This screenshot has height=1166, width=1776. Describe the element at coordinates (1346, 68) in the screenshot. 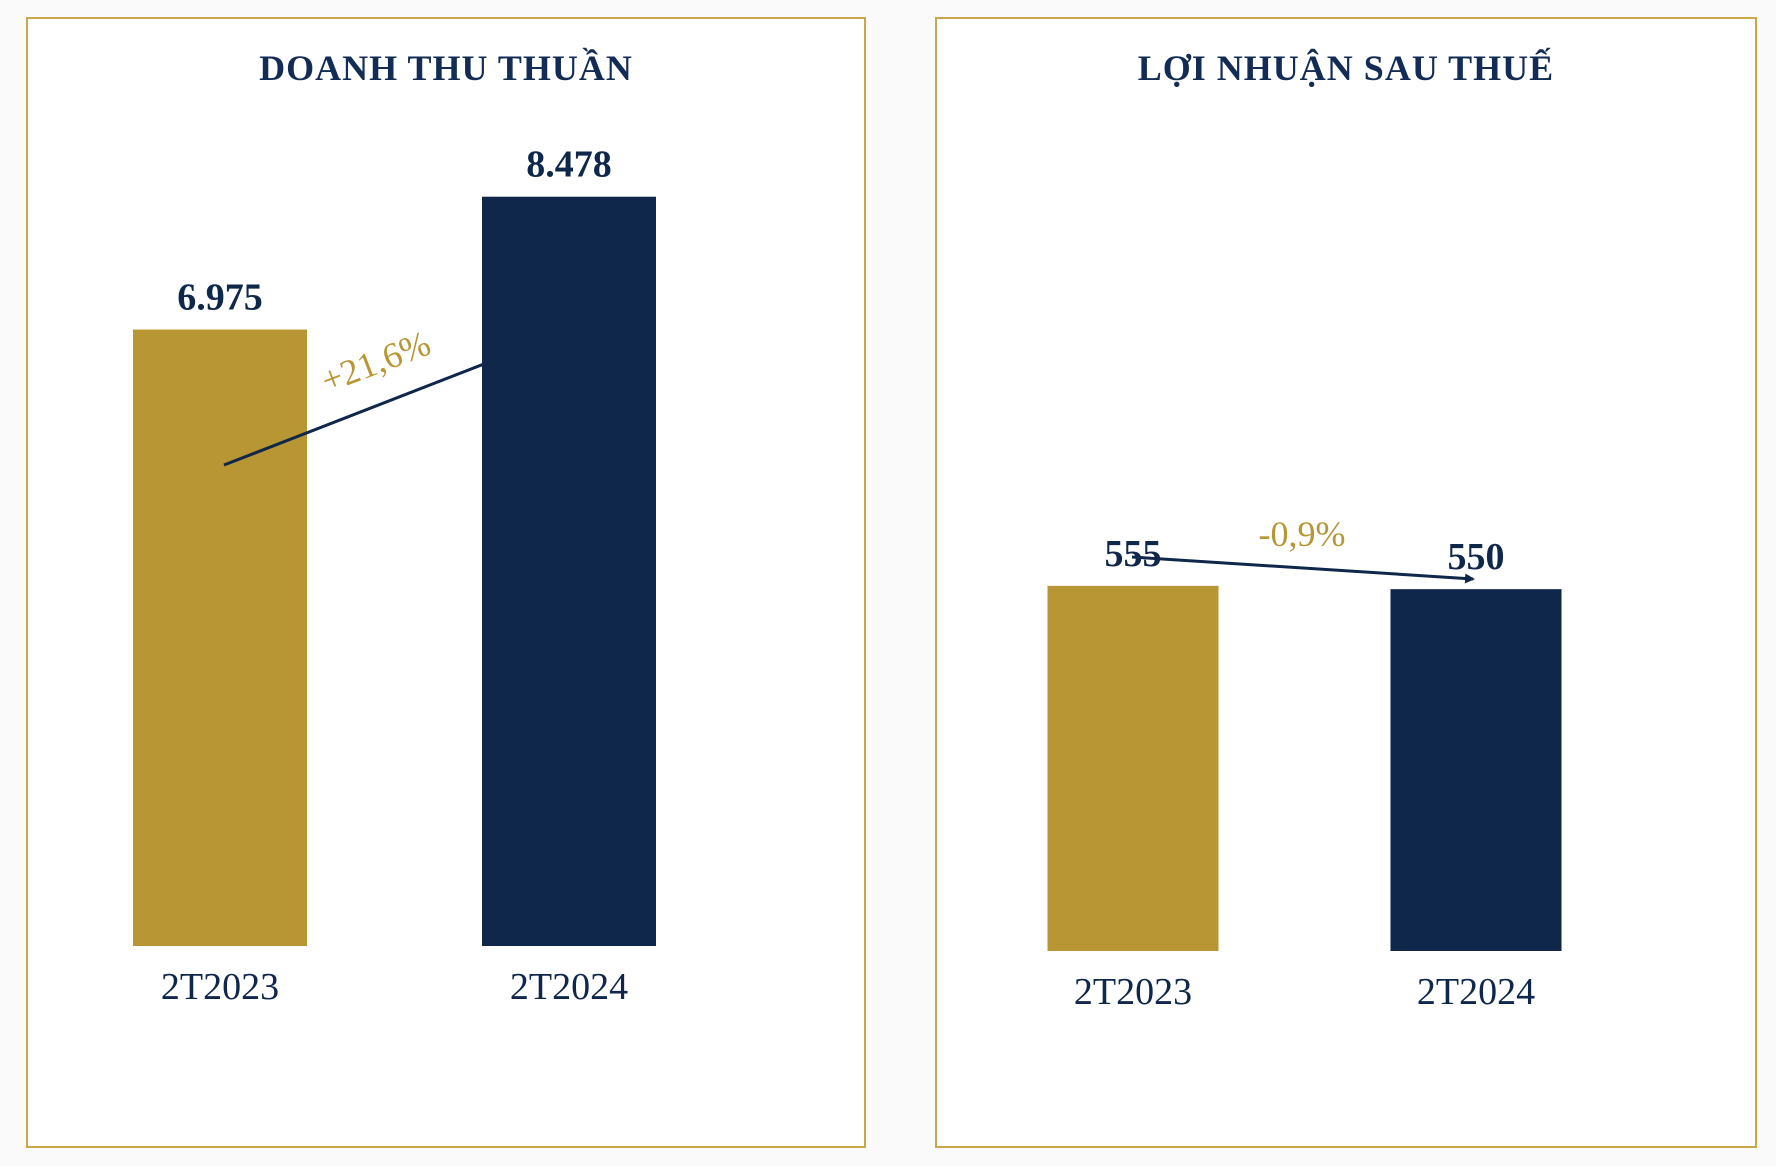

I see `profit-chart-title: LỢI NHUẬN SAU THUẾ` at that location.